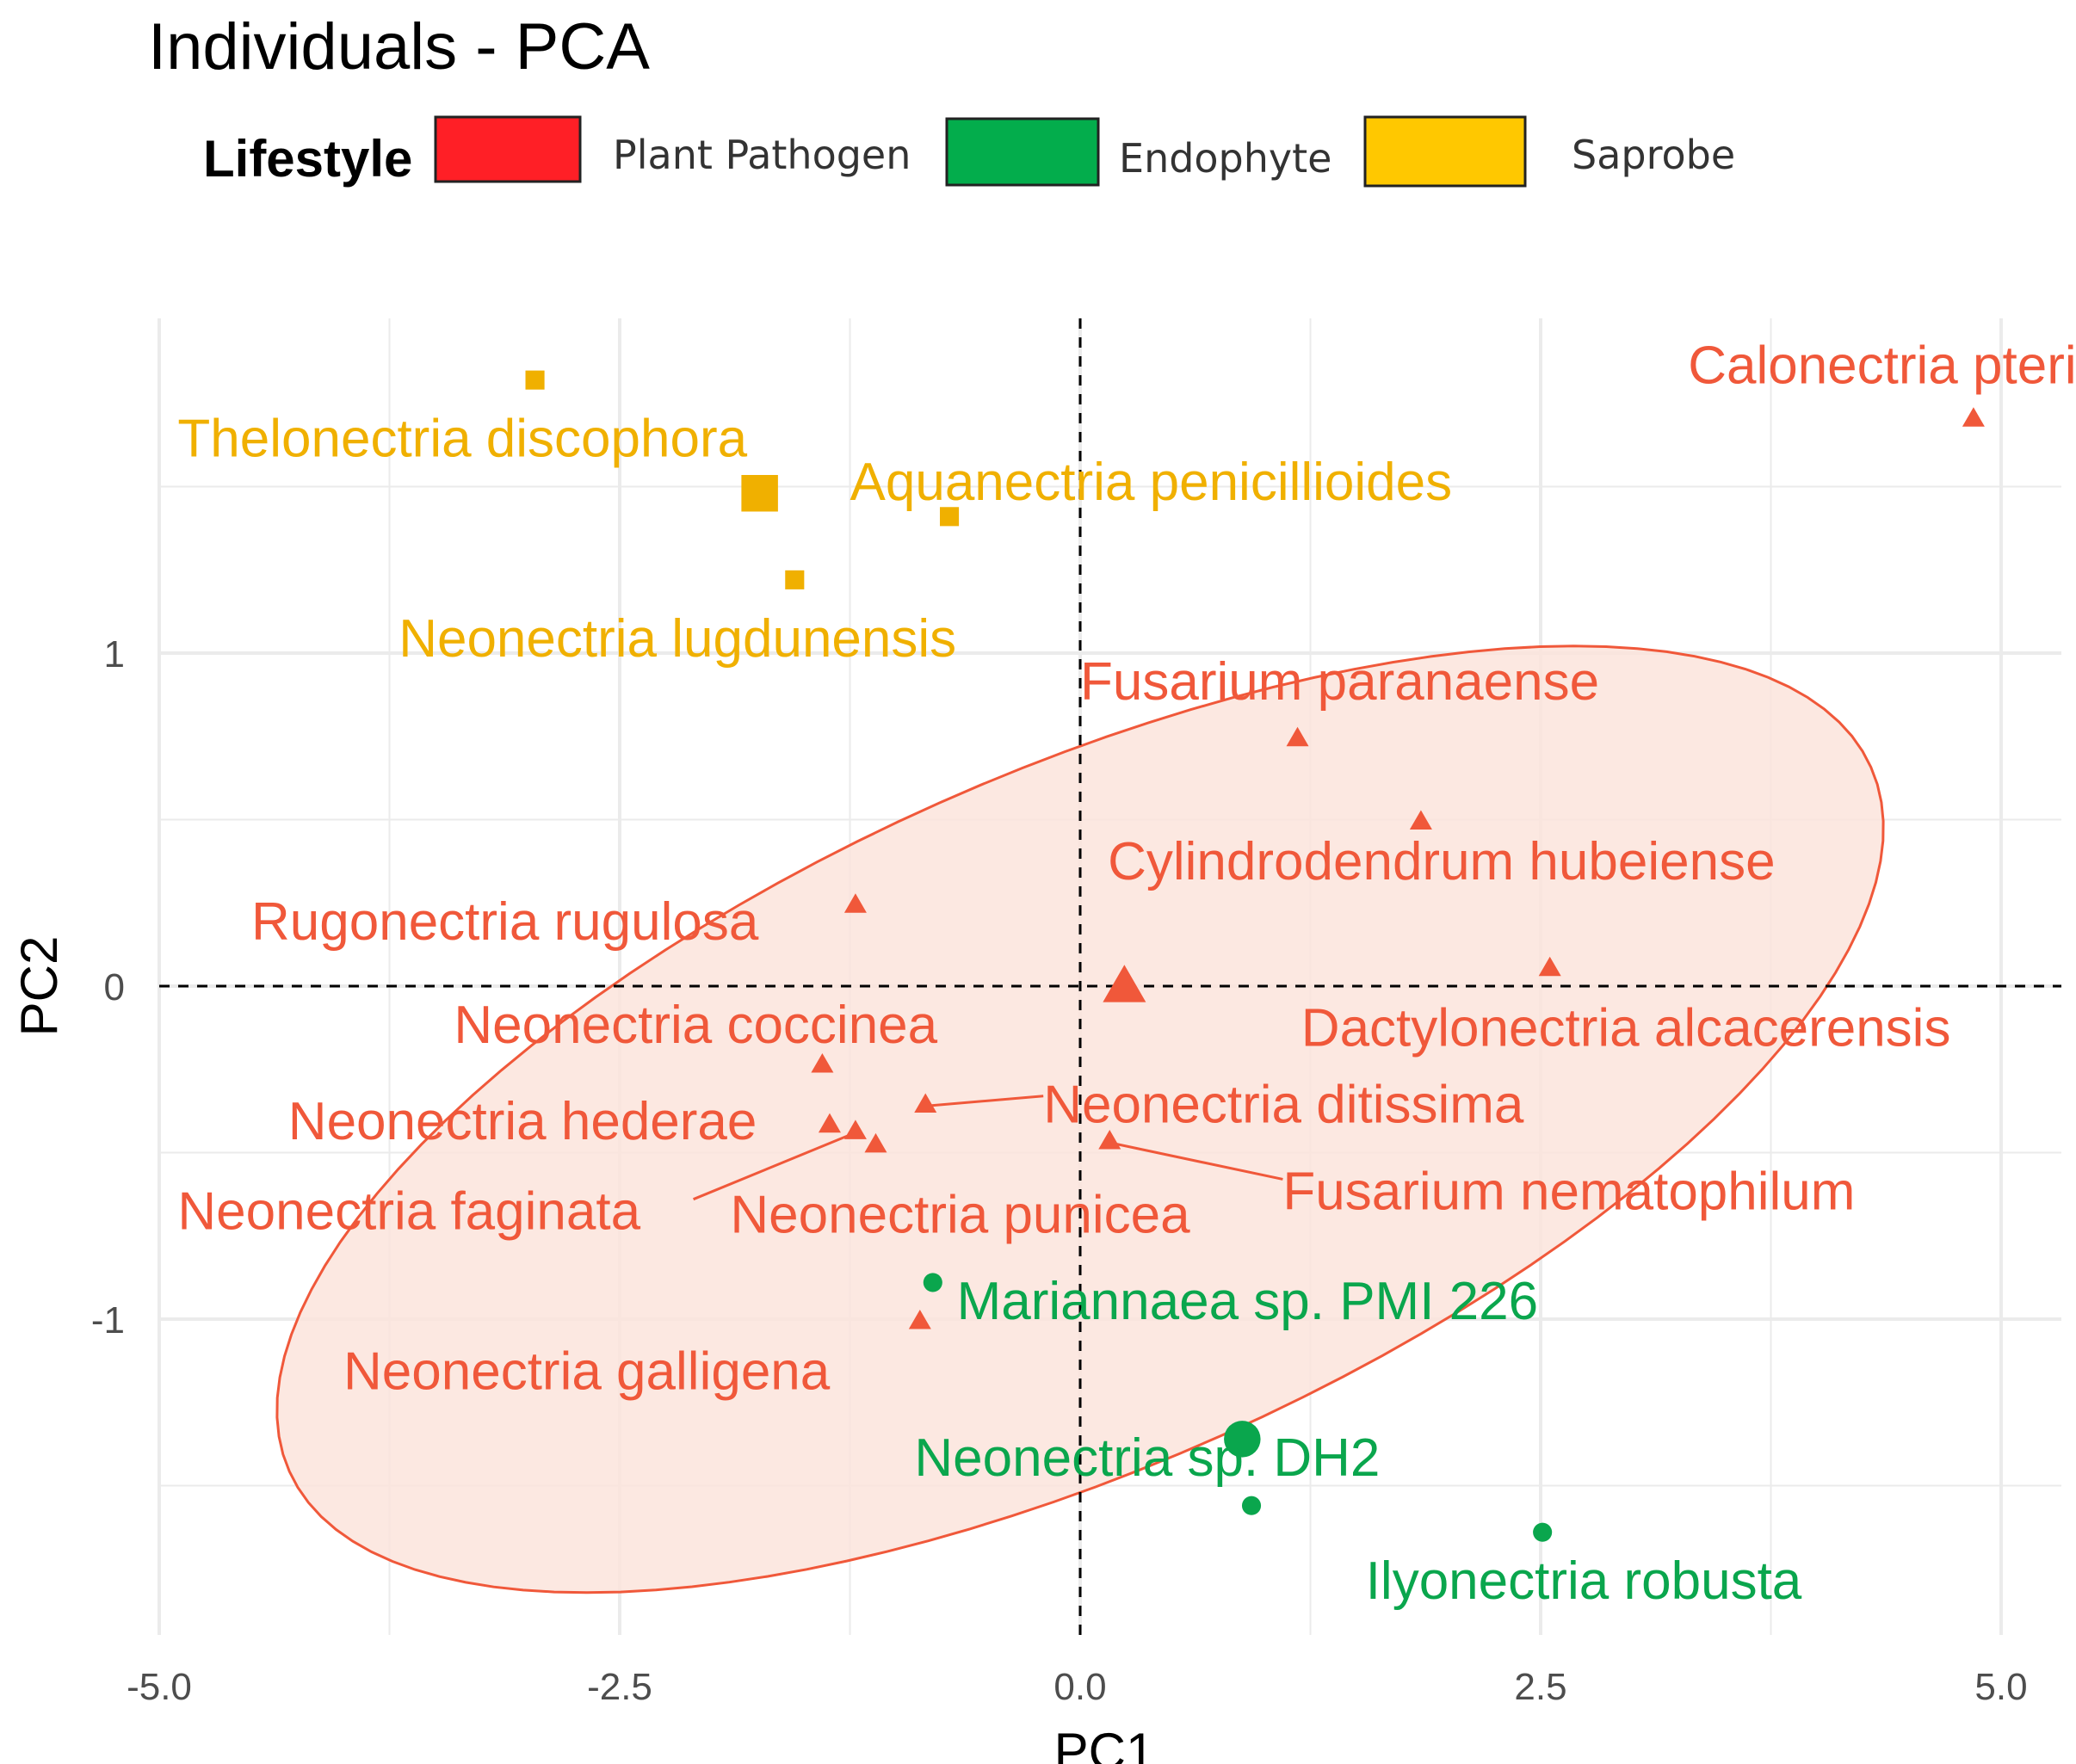 The height and width of the screenshot is (1764, 2076). Describe the element at coordinates (1124, 983) in the screenshot. I see `centroid-plant-pathogen` at that location.